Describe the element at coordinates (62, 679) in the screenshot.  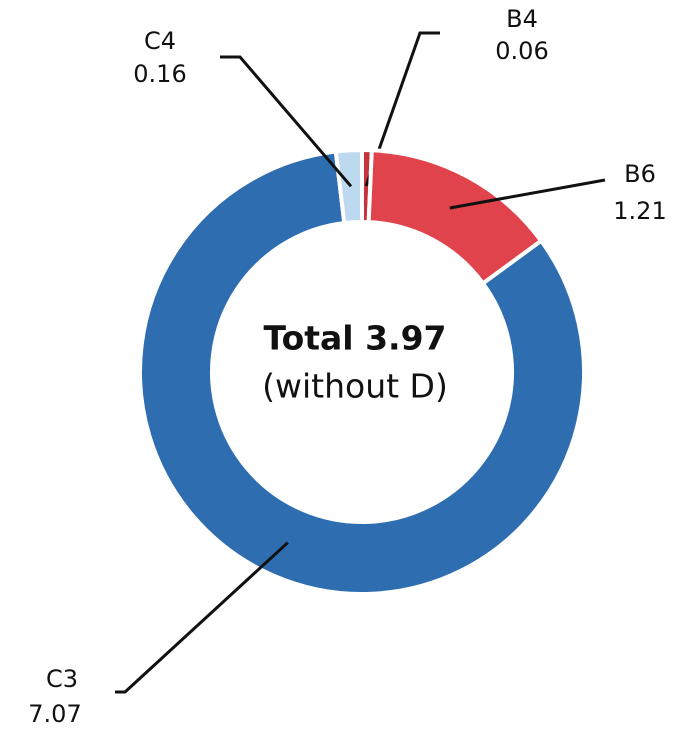
I see `slice-label: C3` at that location.